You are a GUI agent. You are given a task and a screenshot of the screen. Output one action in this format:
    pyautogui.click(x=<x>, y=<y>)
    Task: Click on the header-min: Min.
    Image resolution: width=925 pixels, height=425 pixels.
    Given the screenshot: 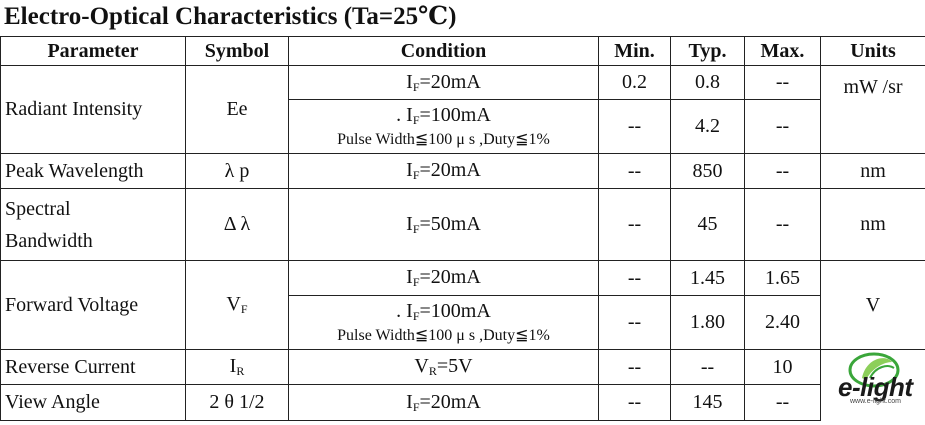 What is the action you would take?
    pyautogui.click(x=634, y=51)
    